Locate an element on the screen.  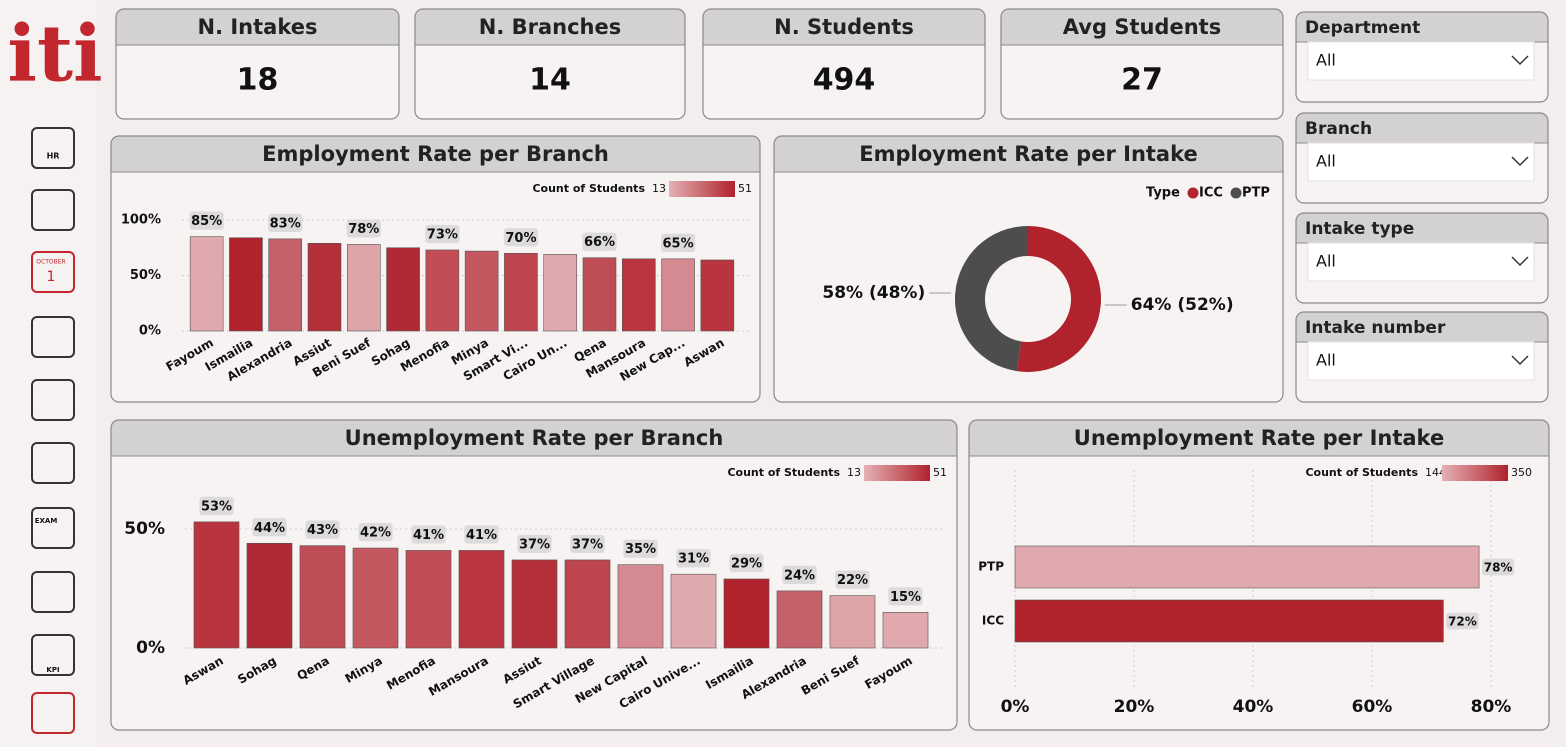
value-label: 22% is located at coordinates (852, 580).